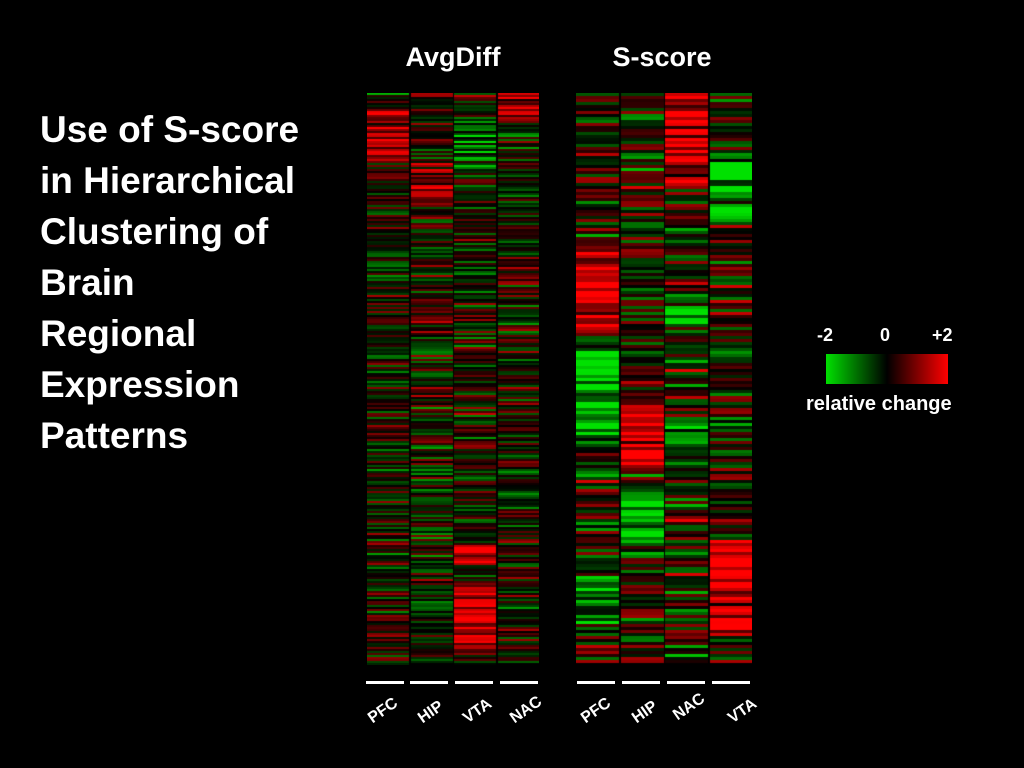 The width and height of the screenshot is (1024, 768). What do you see at coordinates (383, 710) in the screenshot?
I see `avgdiff-col-label-pfc: PFC` at bounding box center [383, 710].